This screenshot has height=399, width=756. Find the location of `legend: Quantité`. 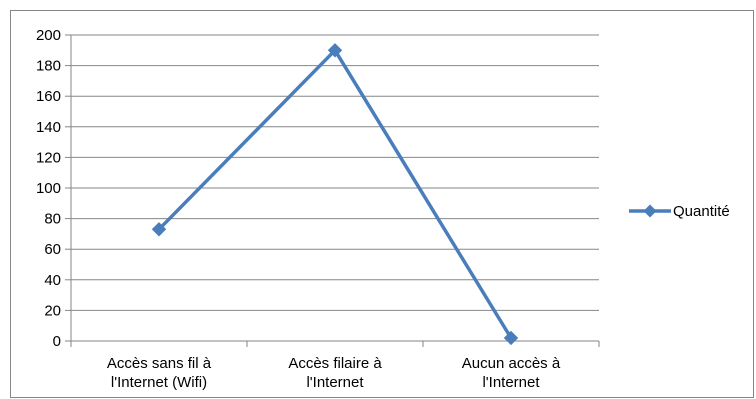

legend: Quantité is located at coordinates (679, 211).